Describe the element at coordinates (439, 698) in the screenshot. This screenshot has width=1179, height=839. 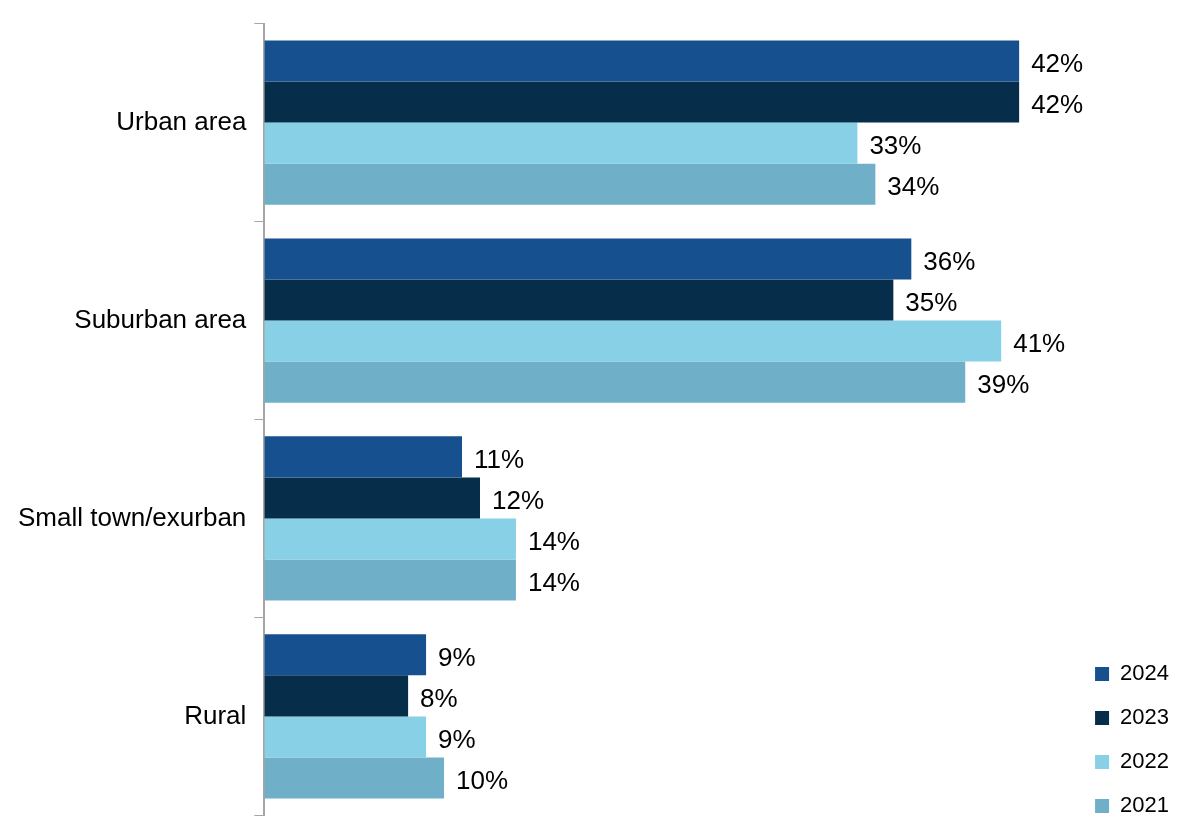
I see `data-label: 8%` at that location.